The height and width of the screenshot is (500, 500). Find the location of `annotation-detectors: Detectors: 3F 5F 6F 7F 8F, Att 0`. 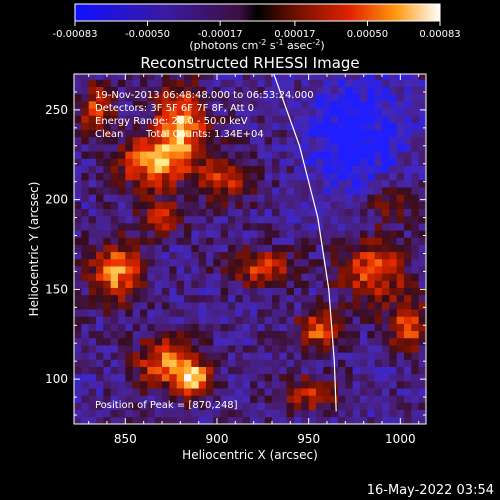

annotation-detectors: Detectors: 3F 5F 6F 7F 8F, Att 0 is located at coordinates (174, 108).